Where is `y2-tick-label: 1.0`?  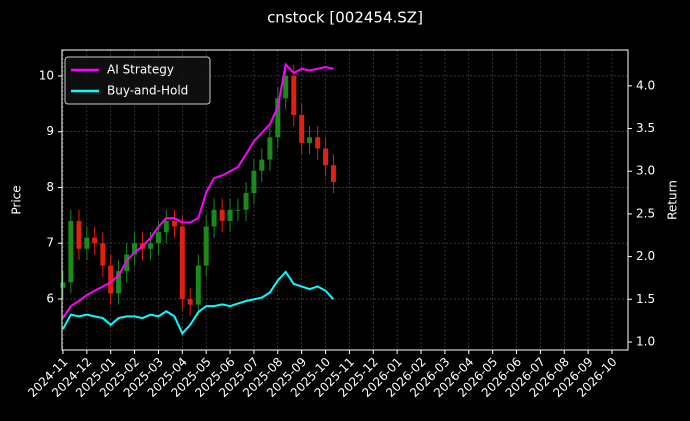 y2-tick-label: 1.0 is located at coordinates (645, 341).